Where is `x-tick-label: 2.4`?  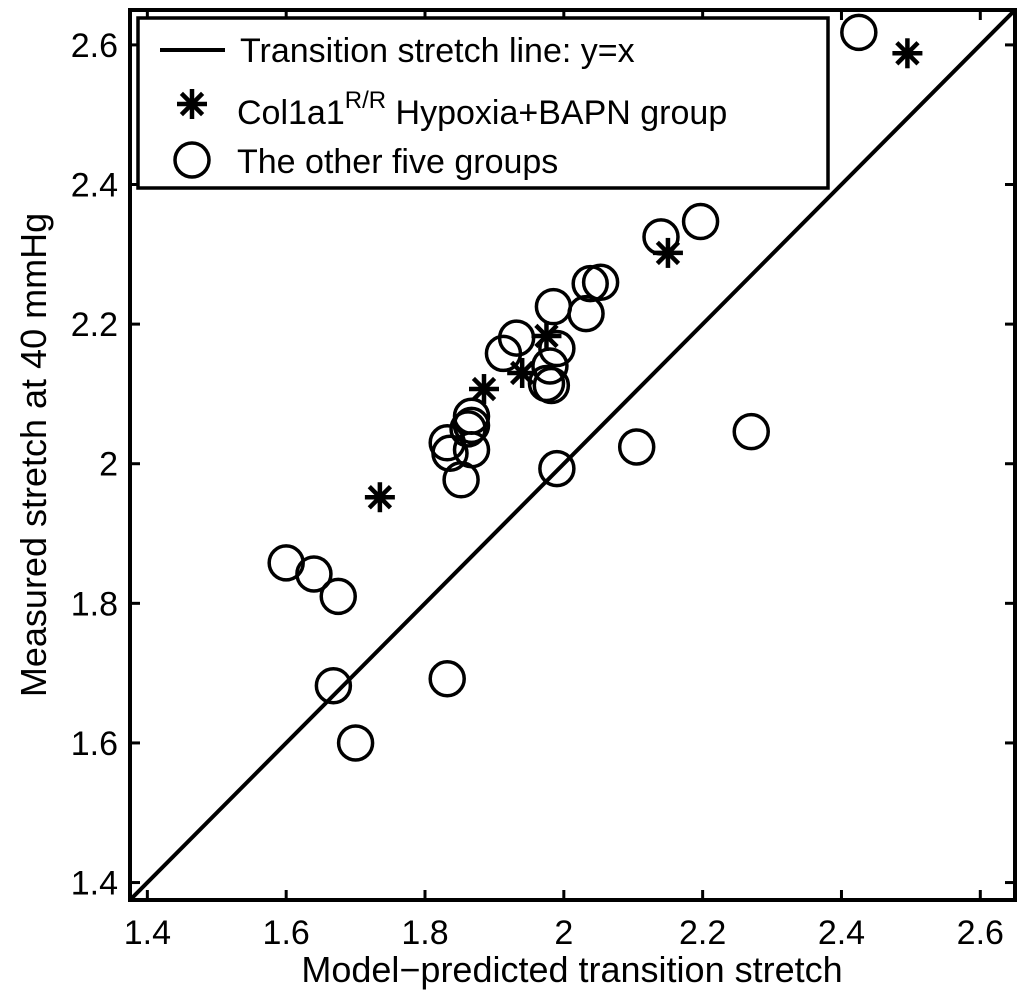 x-tick-label: 2.4 is located at coordinates (841, 933).